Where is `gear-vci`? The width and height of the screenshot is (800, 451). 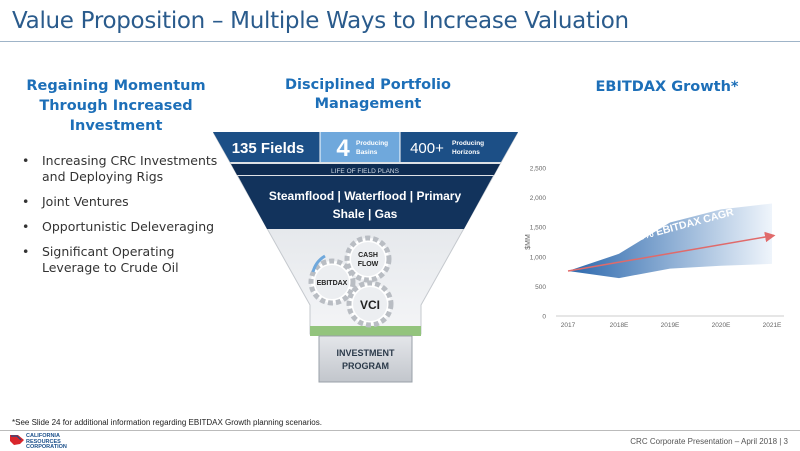 gear-vci is located at coordinates (370, 304).